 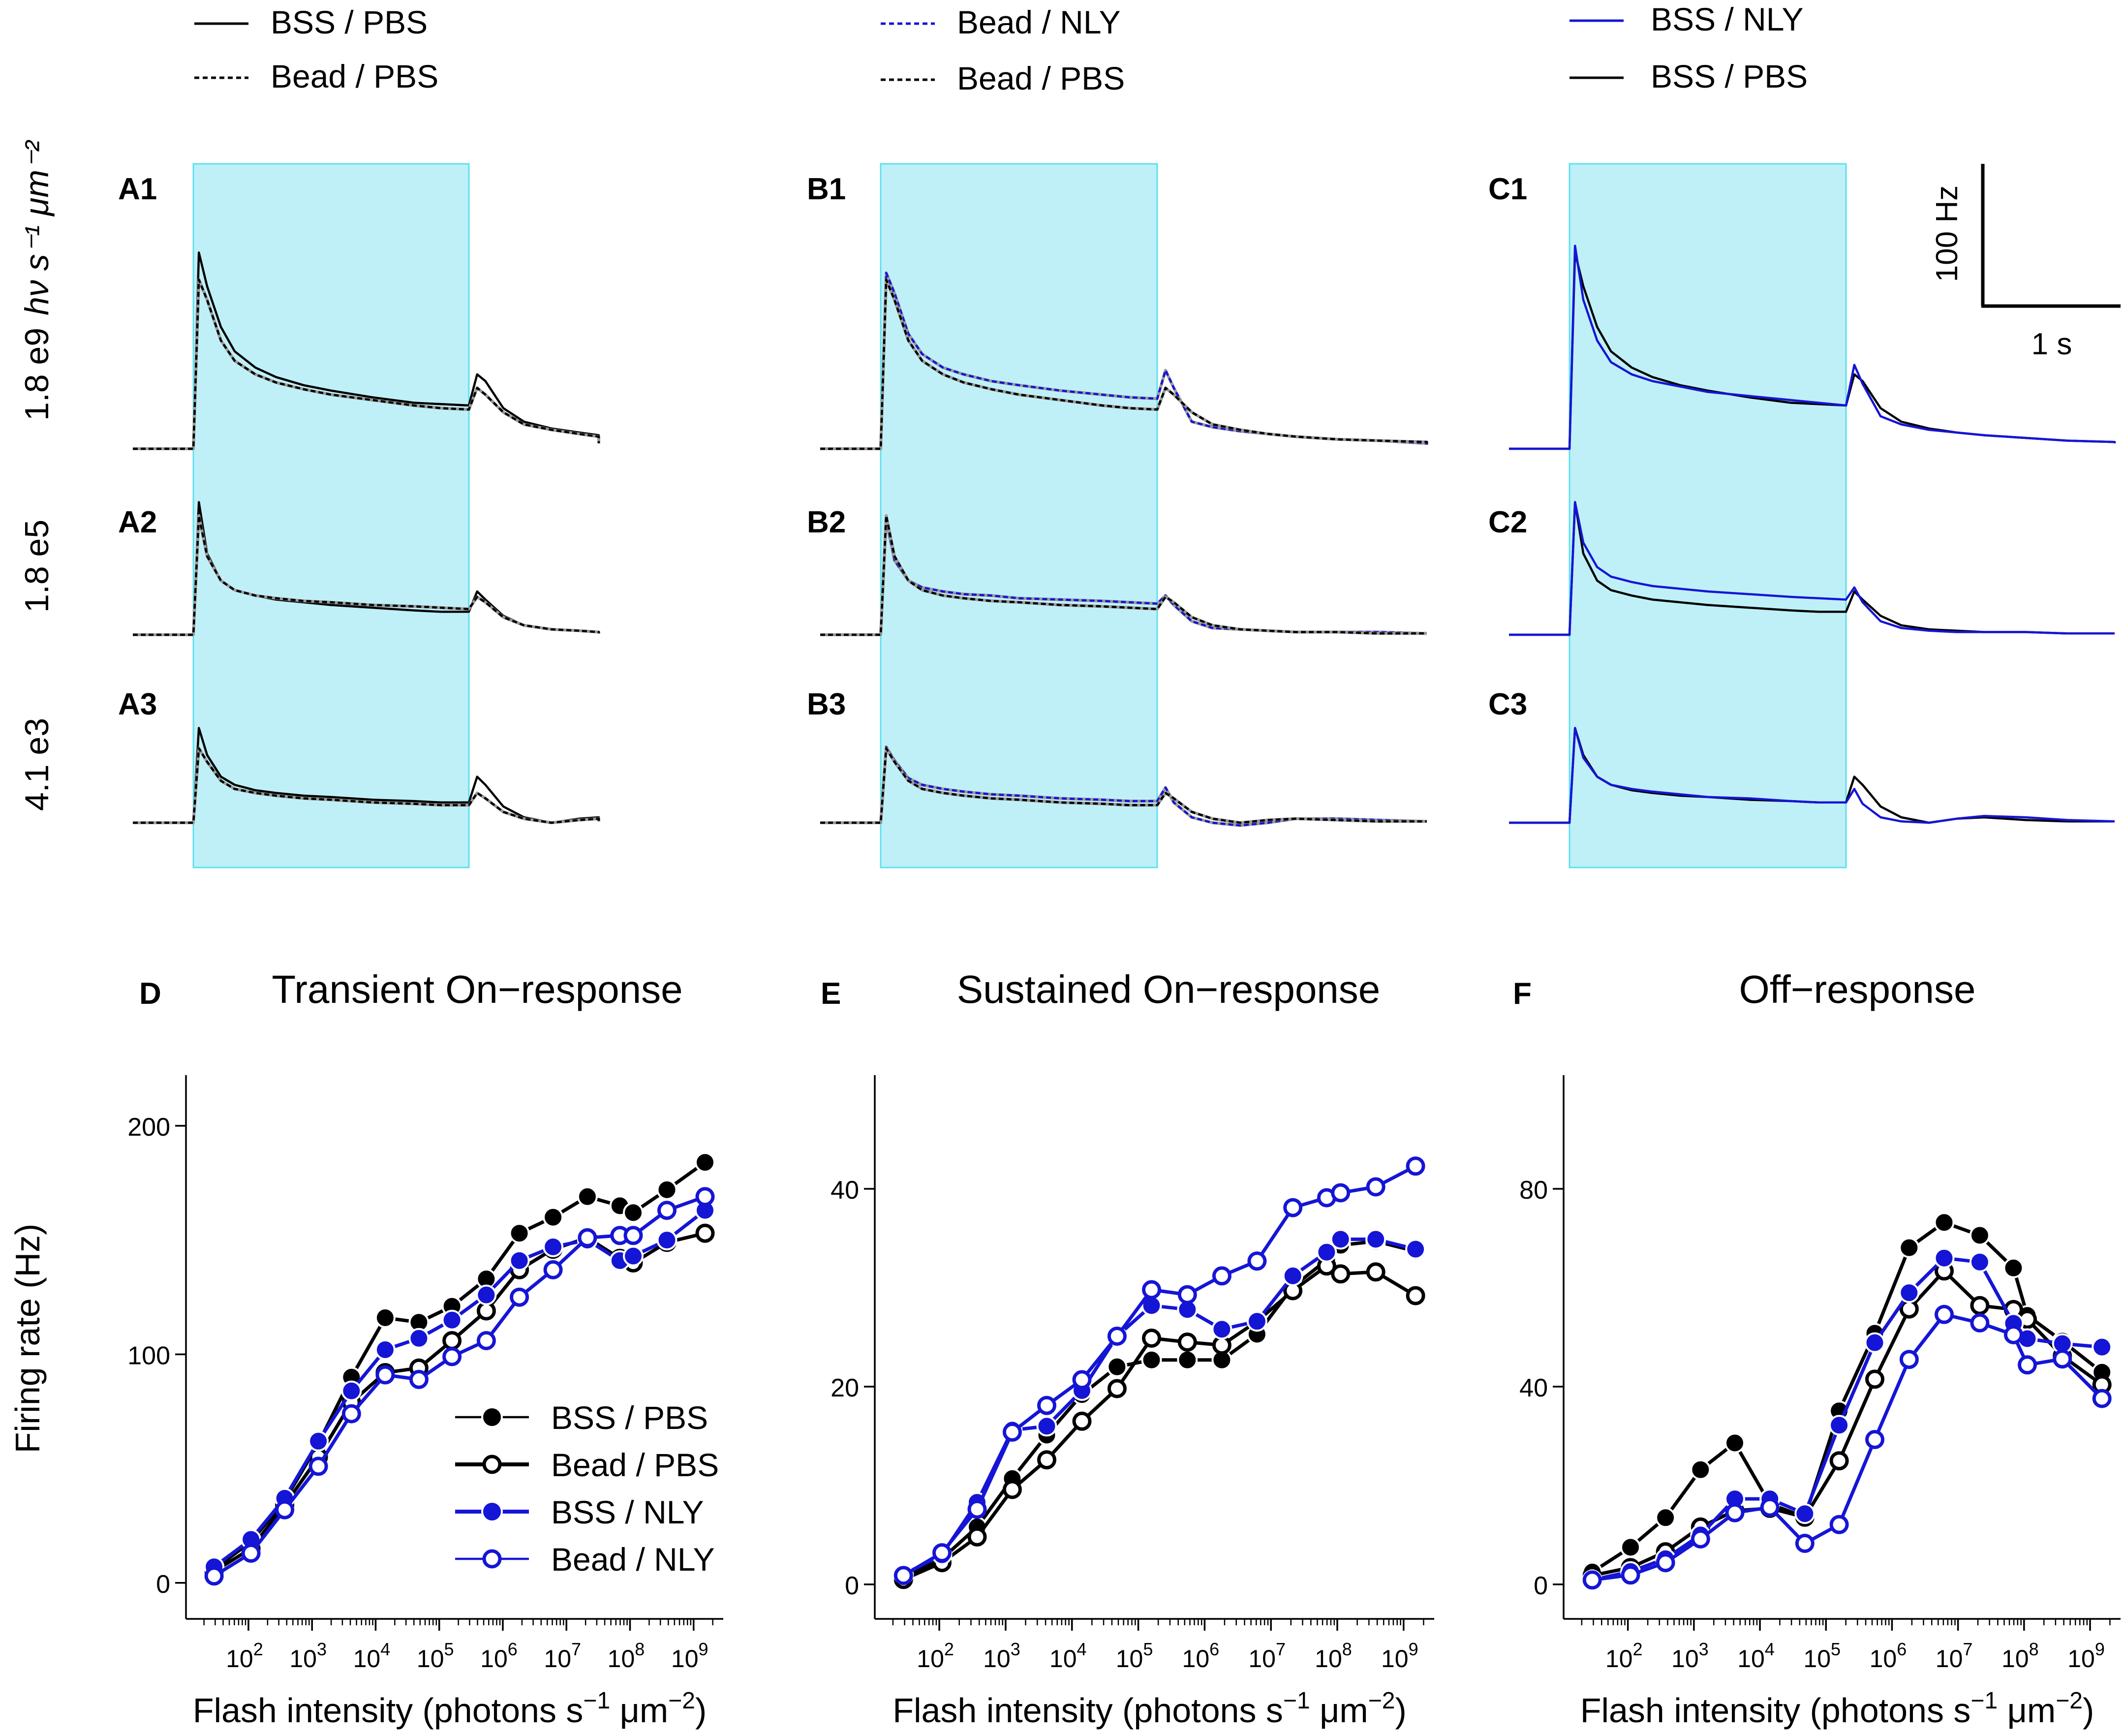 What do you see at coordinates (137, 522) in the screenshot?
I see `panel-label-A2: A2` at bounding box center [137, 522].